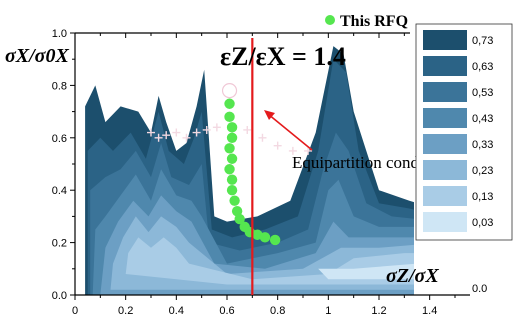 The width and height of the screenshot is (515, 325). I want to click on x-tick-label: 1.2, so click(378, 311).